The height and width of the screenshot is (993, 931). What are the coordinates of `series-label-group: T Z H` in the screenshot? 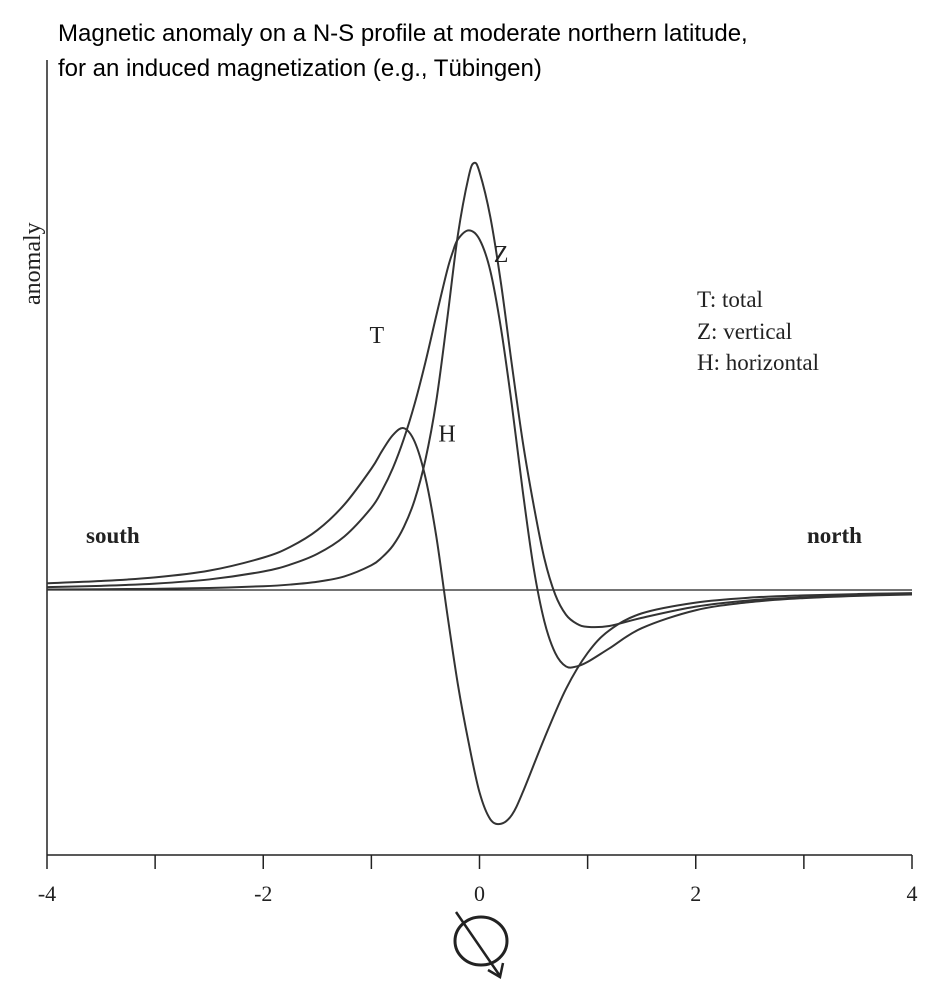 It's located at (438, 345).